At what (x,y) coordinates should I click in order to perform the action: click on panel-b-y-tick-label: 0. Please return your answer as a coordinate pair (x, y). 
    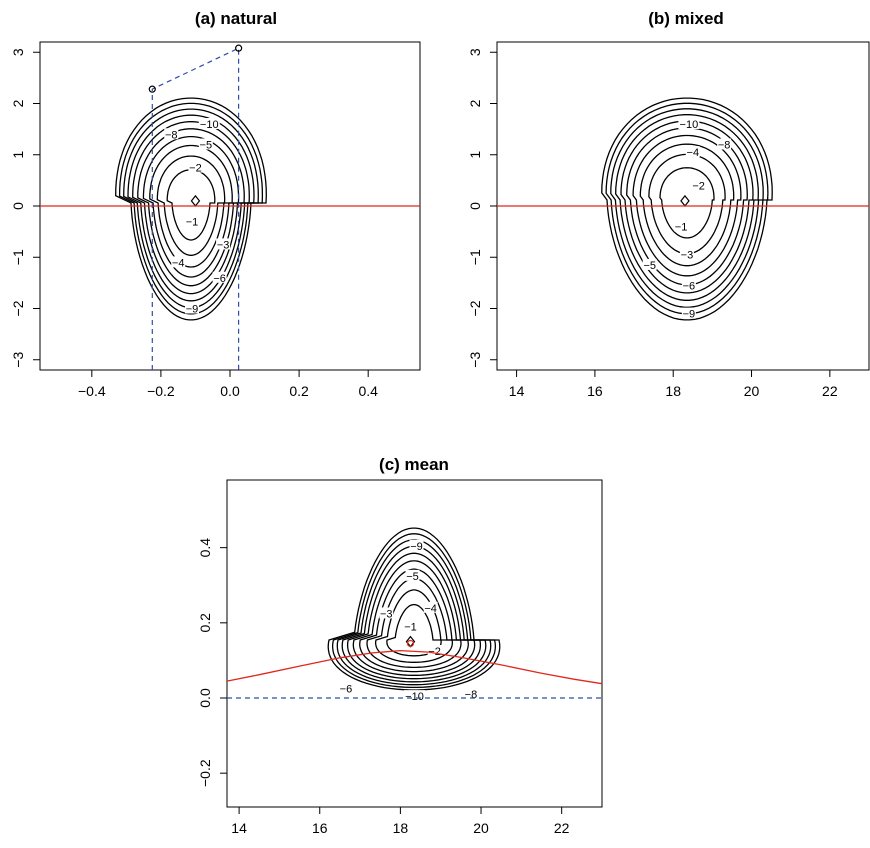
    Looking at the image, I should click on (475, 206).